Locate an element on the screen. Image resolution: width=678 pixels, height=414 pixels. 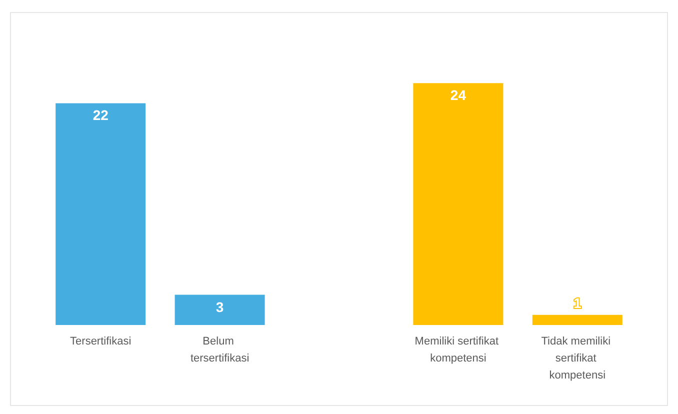
data-label: 24 is located at coordinates (458, 95).